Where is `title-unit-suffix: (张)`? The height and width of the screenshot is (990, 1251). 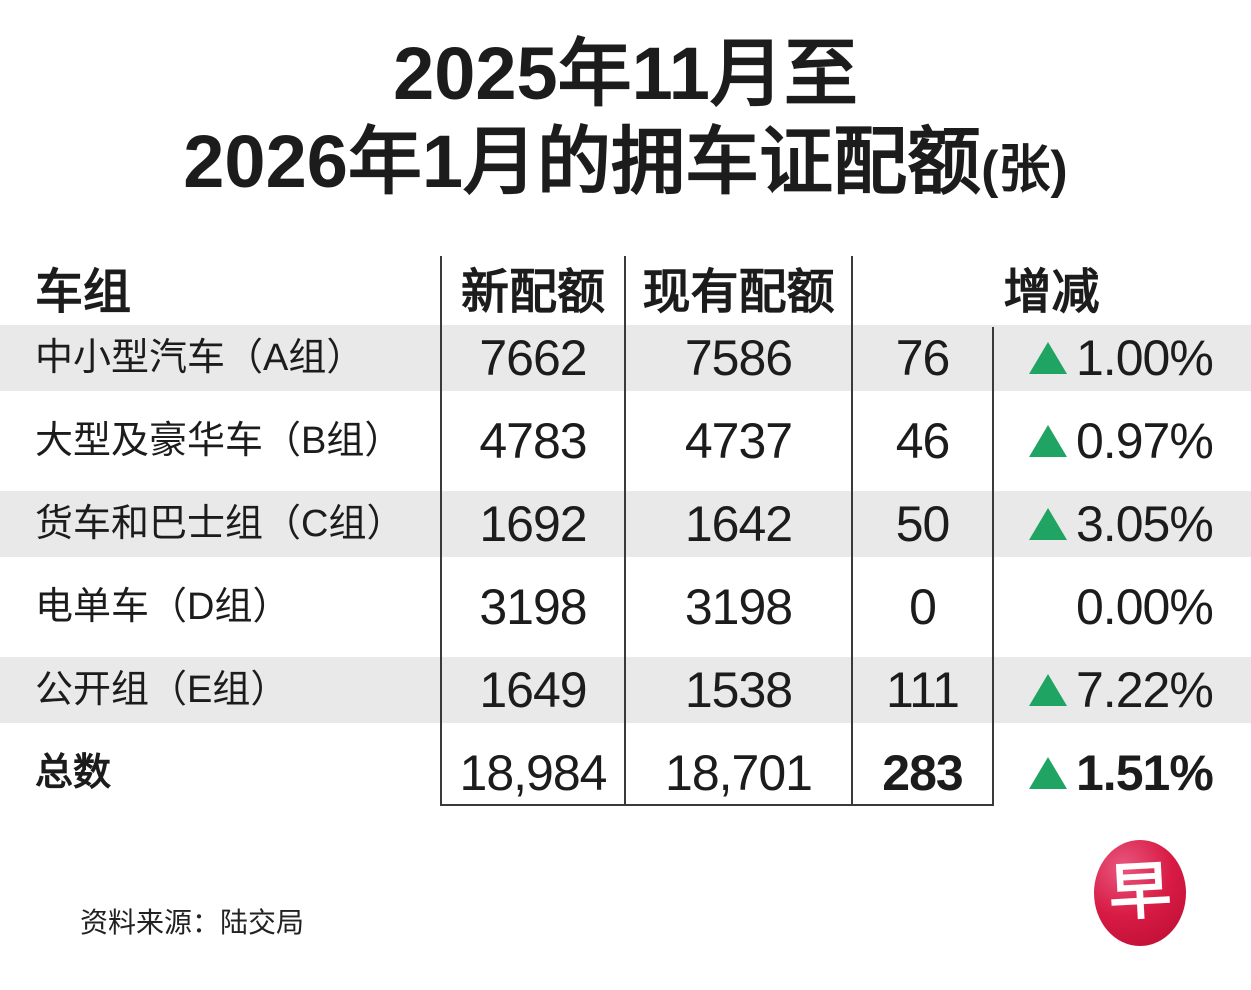
title-unit-suffix: (张) is located at coordinates (1024, 170).